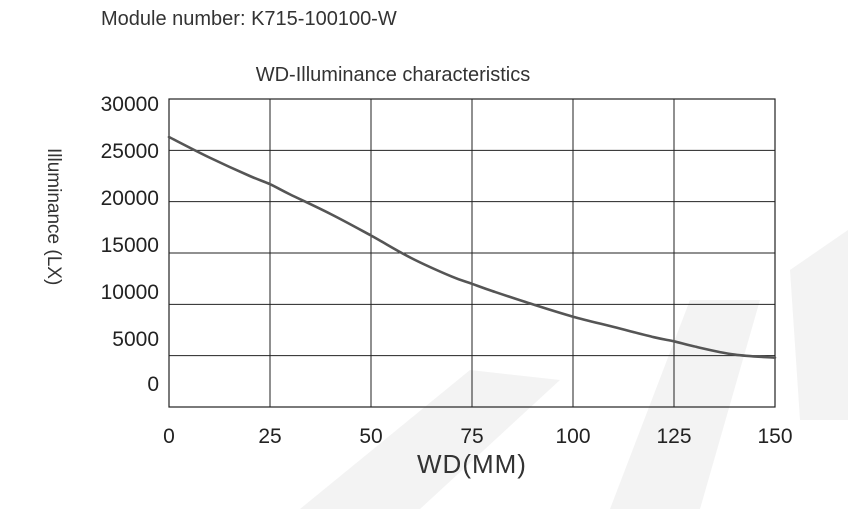 The image size is (848, 509). Describe the element at coordinates (130, 104) in the screenshot. I see `y-tick-label: 30000` at that location.